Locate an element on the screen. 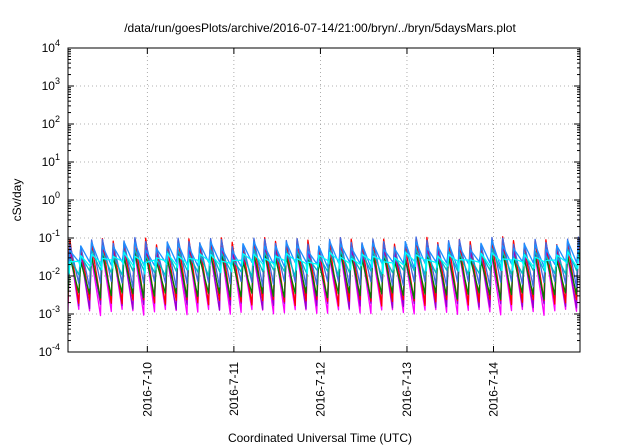 The width and height of the screenshot is (640, 448). y-tick-label: 10¹ is located at coordinates (51, 160).